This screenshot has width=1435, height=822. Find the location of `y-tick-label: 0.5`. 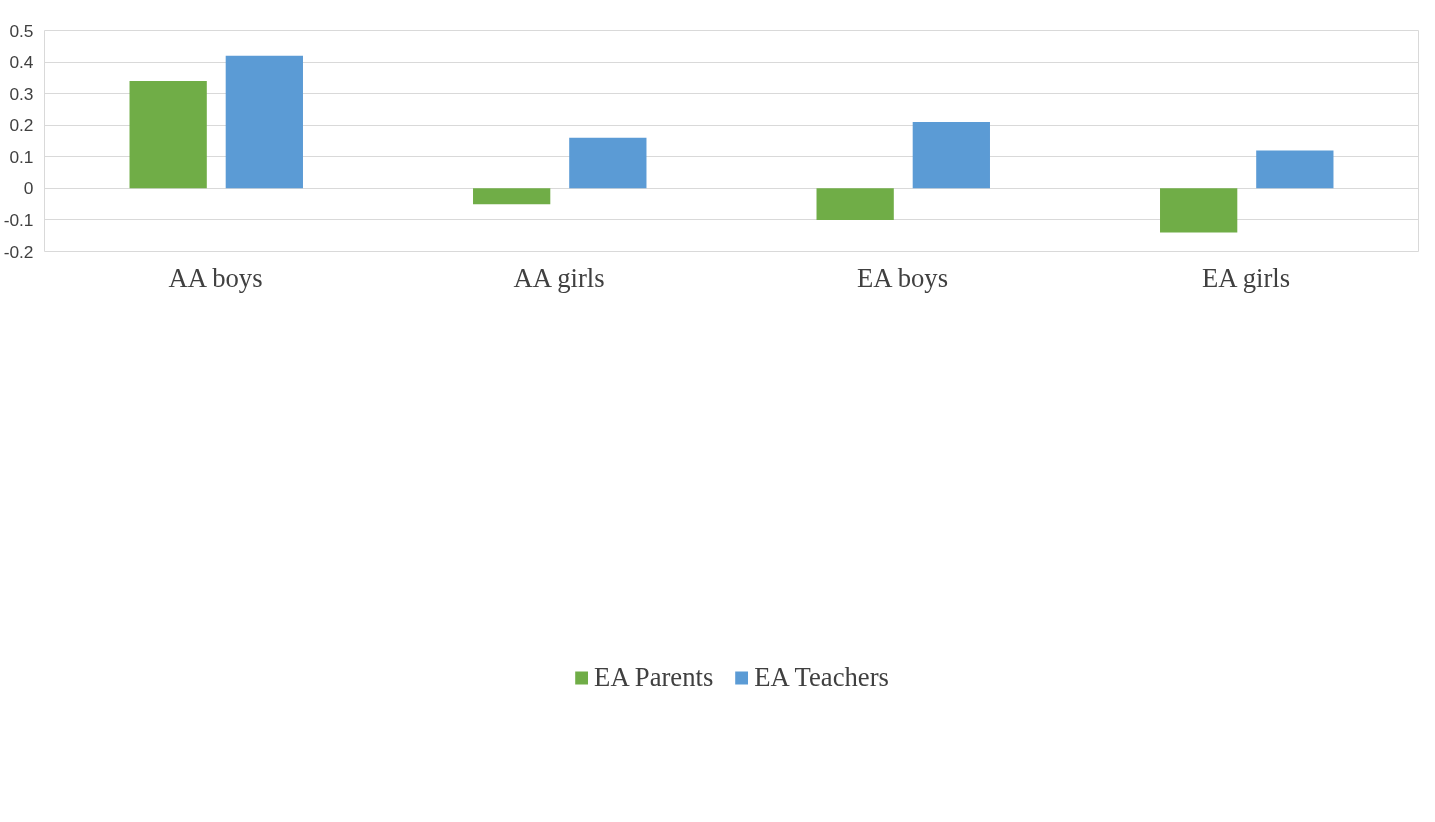

y-tick-label: 0.5 is located at coordinates (21, 30).